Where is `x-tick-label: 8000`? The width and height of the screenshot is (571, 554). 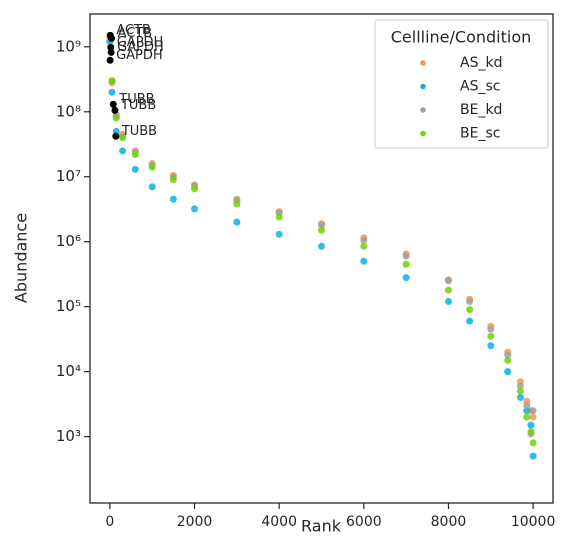 x-tick-label: 8000 is located at coordinates (449, 522).